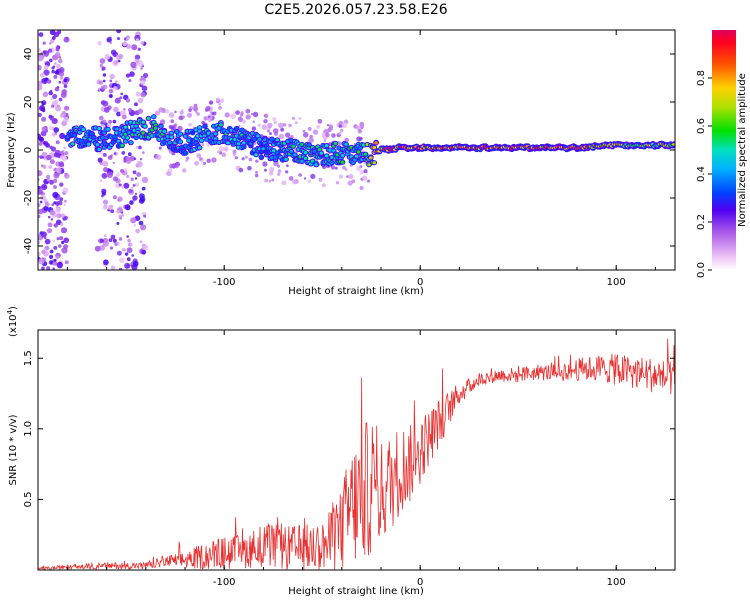 The width and height of the screenshot is (750, 600). Describe the element at coordinates (356, 591) in the screenshot. I see `snr-xlabel: Height of straight line (km)` at that location.